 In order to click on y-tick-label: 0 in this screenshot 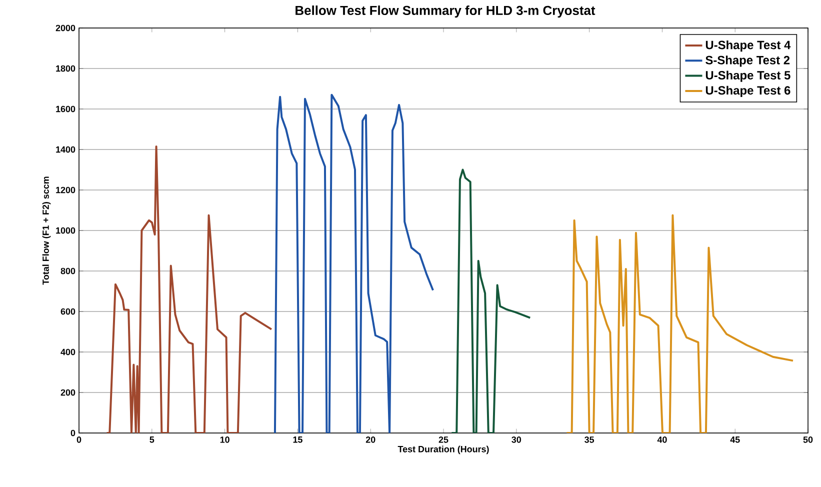, I will do `click(73, 433)`.